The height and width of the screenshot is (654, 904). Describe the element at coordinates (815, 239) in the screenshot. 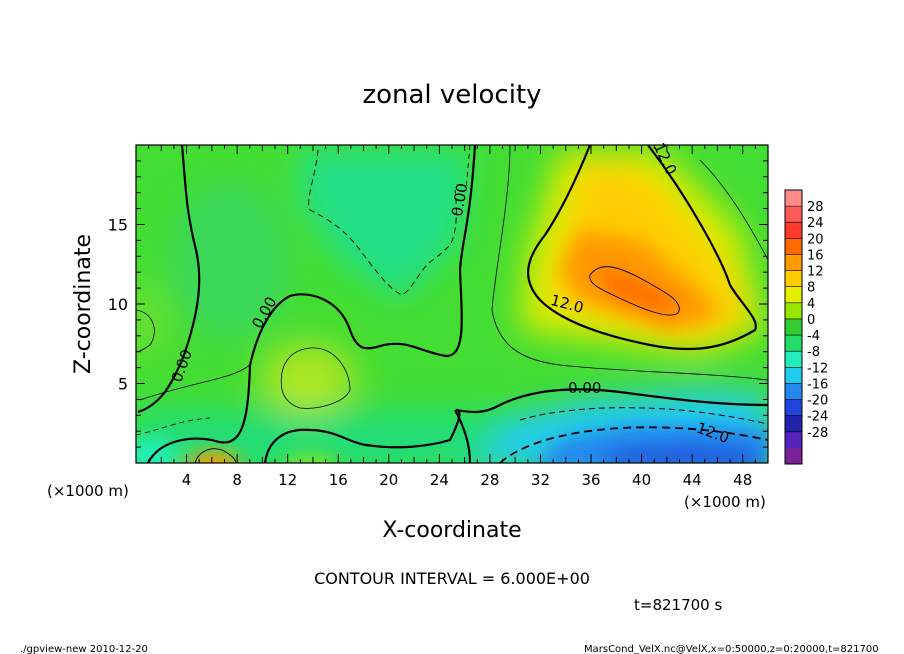

I see `colorbar-label: 20` at that location.